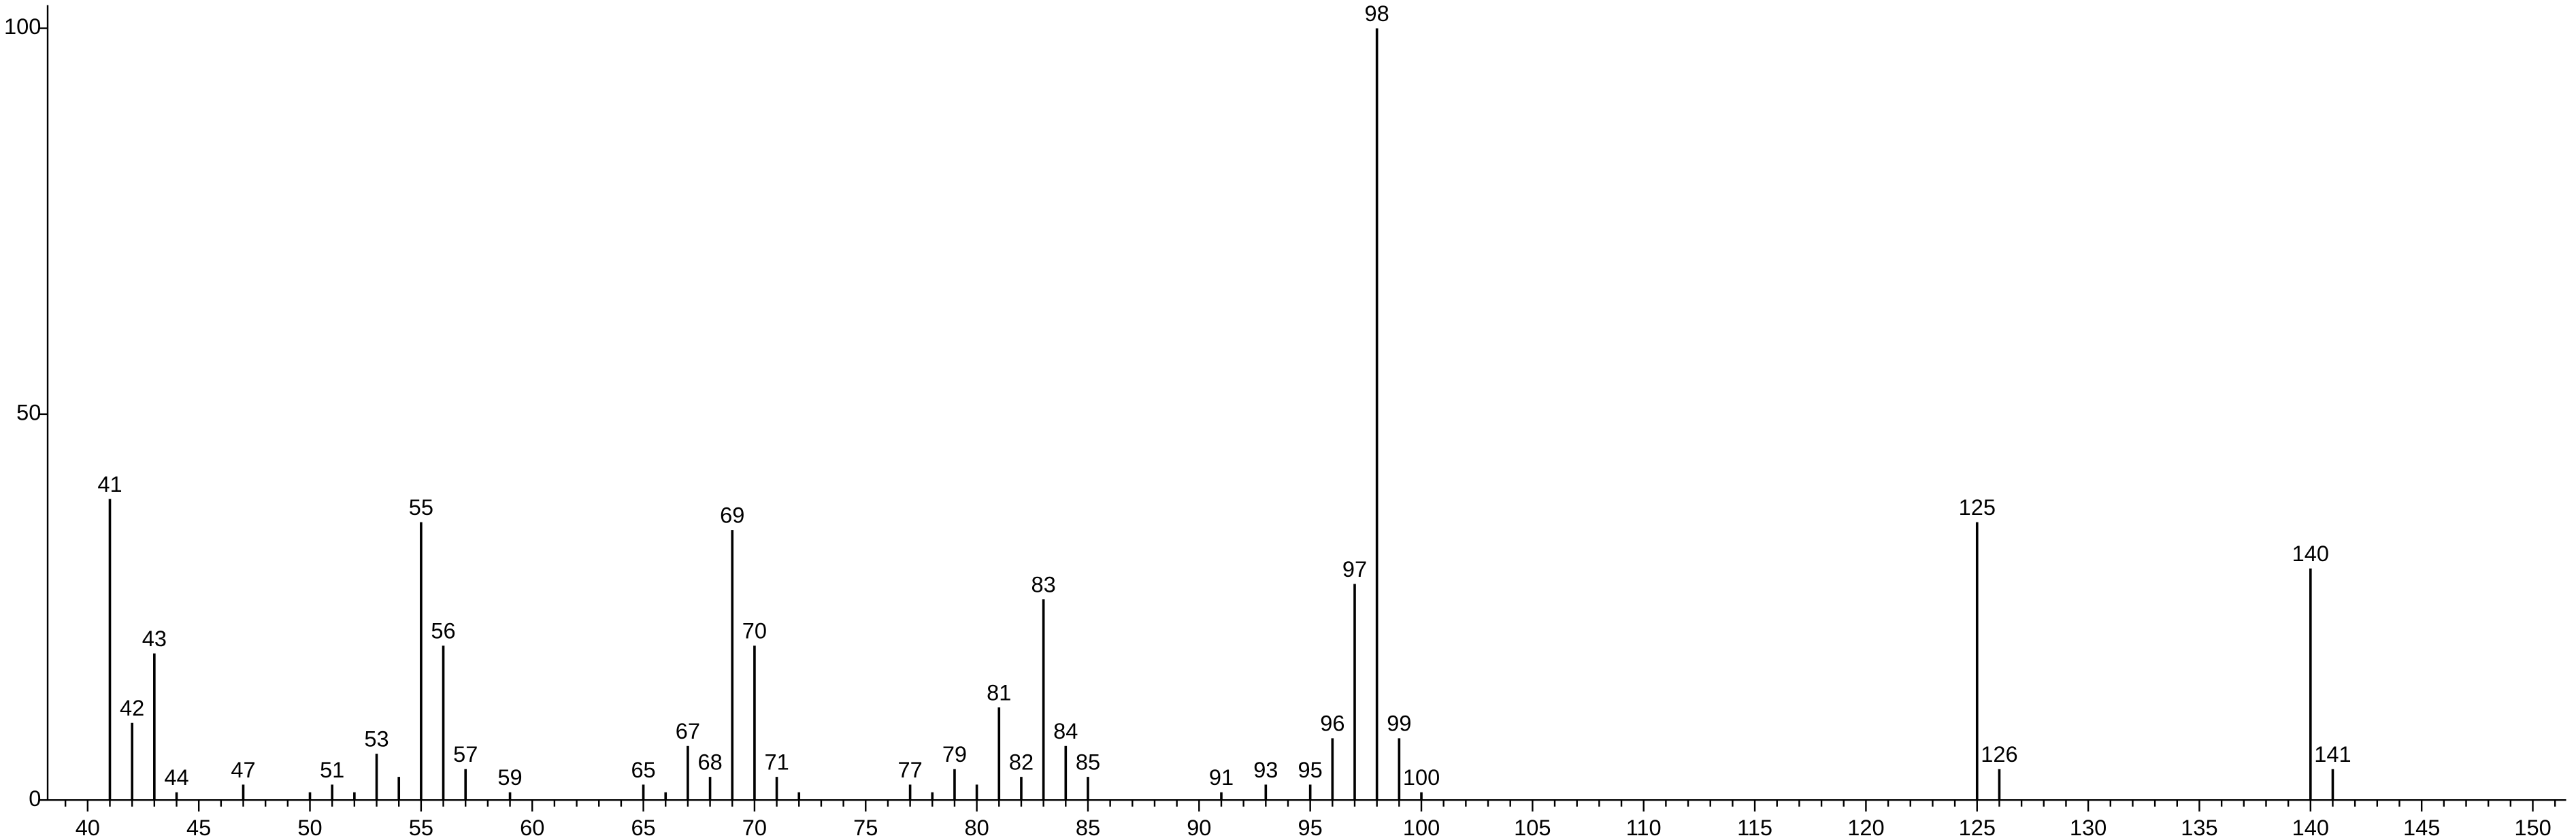  Describe the element at coordinates (1199, 827) in the screenshot. I see `x-tick-label: 90` at that location.